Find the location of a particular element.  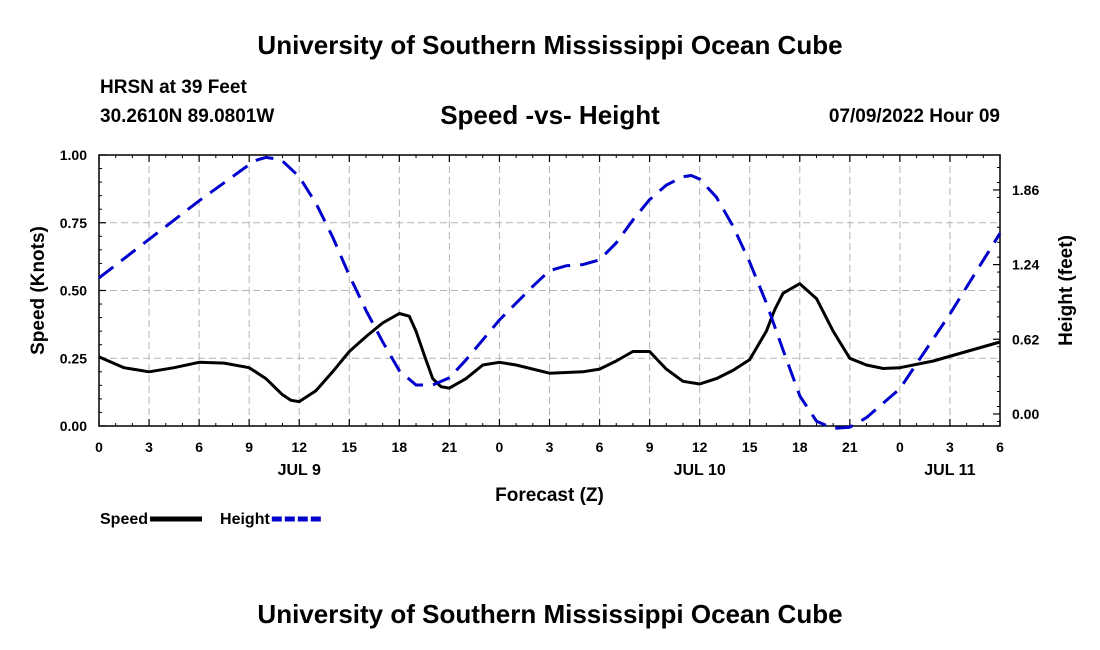

y-tick-label: 0.00 is located at coordinates (73, 426).